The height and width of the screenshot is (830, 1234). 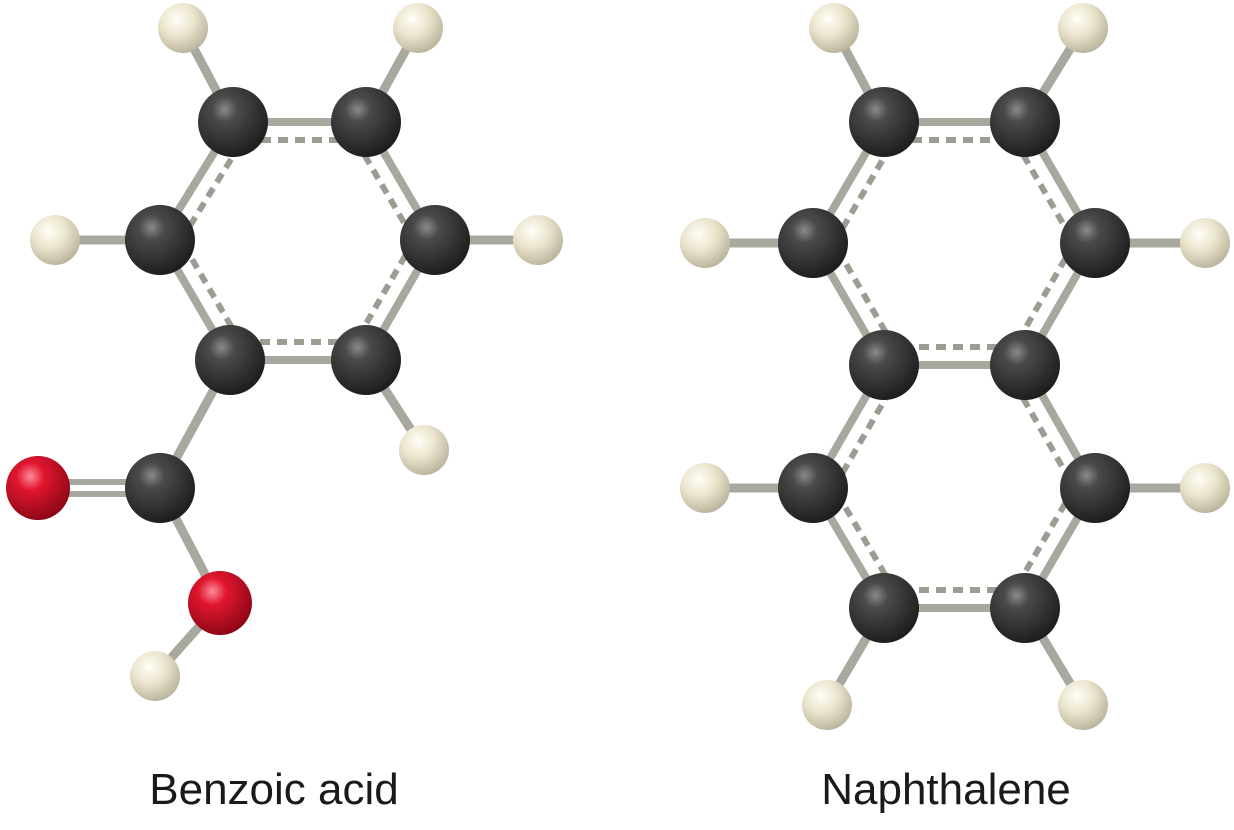 I want to click on naphthalene-label: Naphthalene, so click(x=946, y=789).